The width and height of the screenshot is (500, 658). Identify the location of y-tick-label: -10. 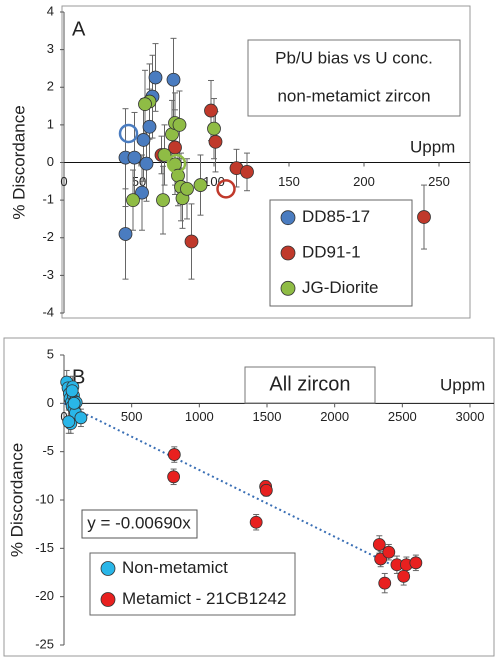
(44, 498).